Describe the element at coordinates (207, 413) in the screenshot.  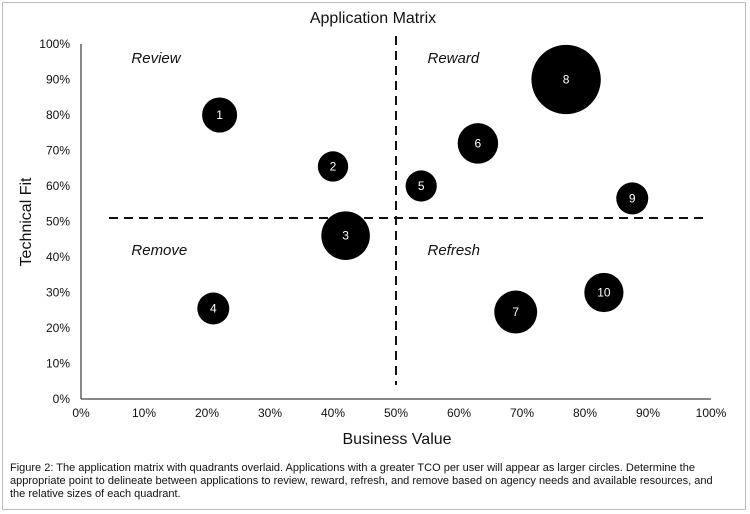
I see `x-tick-label: 20%` at that location.